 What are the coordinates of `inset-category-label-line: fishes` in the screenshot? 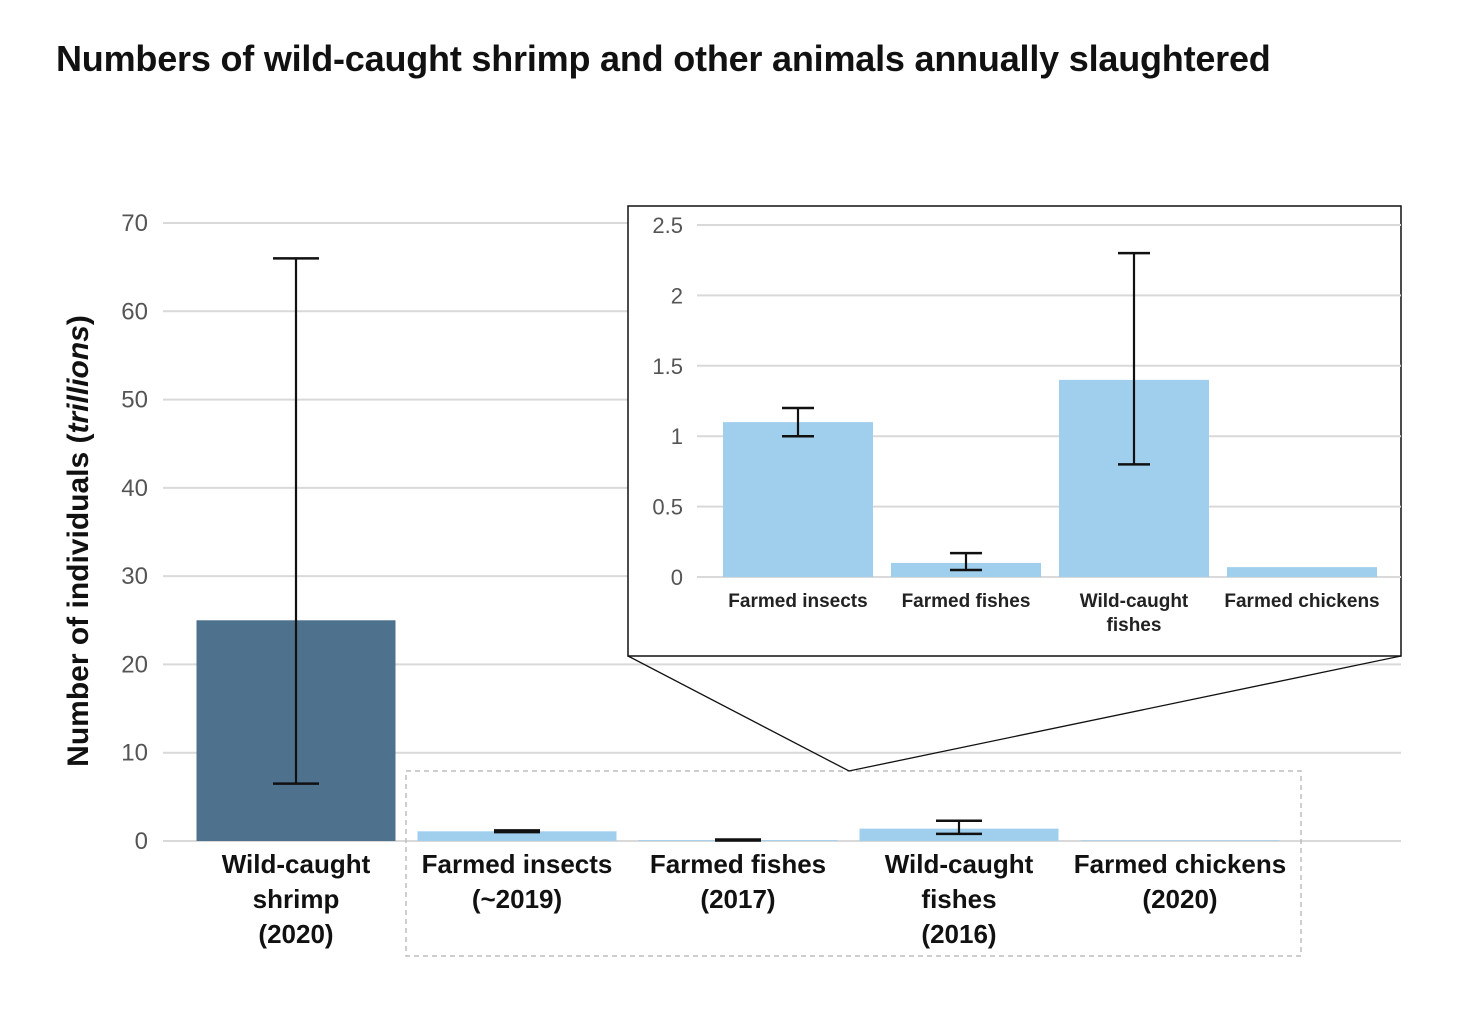 It's located at (1134, 625).